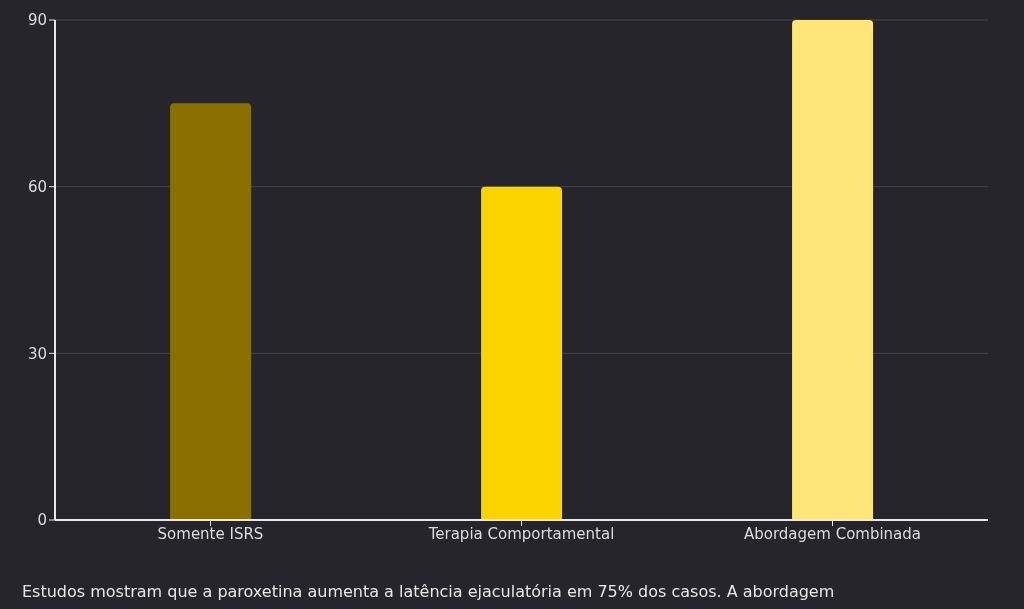  Describe the element at coordinates (521, 533) in the screenshot. I see `x-tick-label: Terapia Comportamental` at that location.